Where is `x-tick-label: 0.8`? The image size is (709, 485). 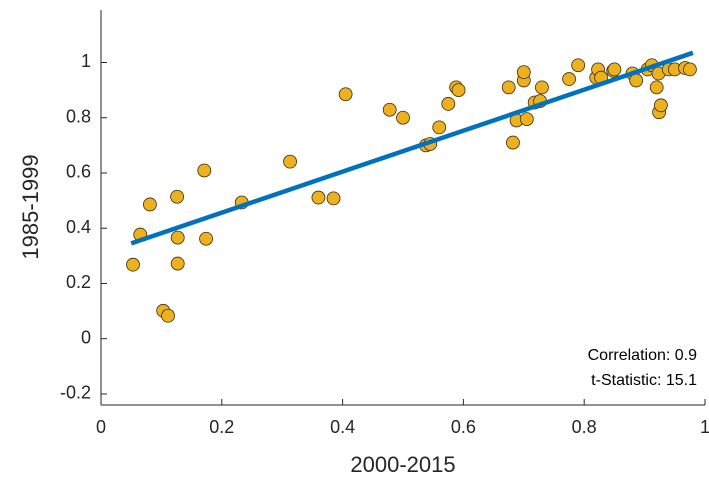 x-tick-label: 0.8 is located at coordinates (584, 427).